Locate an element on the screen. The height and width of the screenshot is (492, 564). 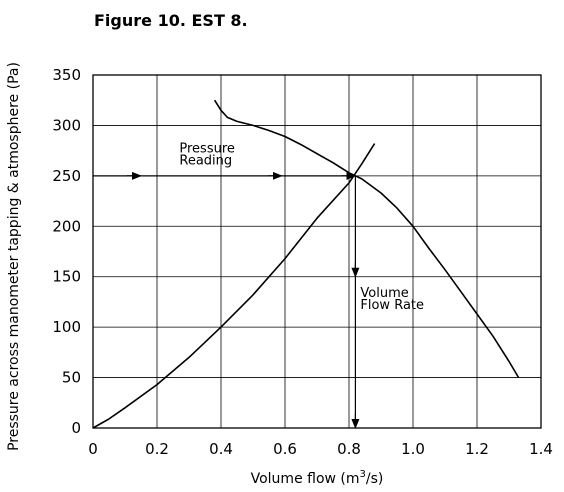
x-tick-label: 0.2 is located at coordinates (157, 449).